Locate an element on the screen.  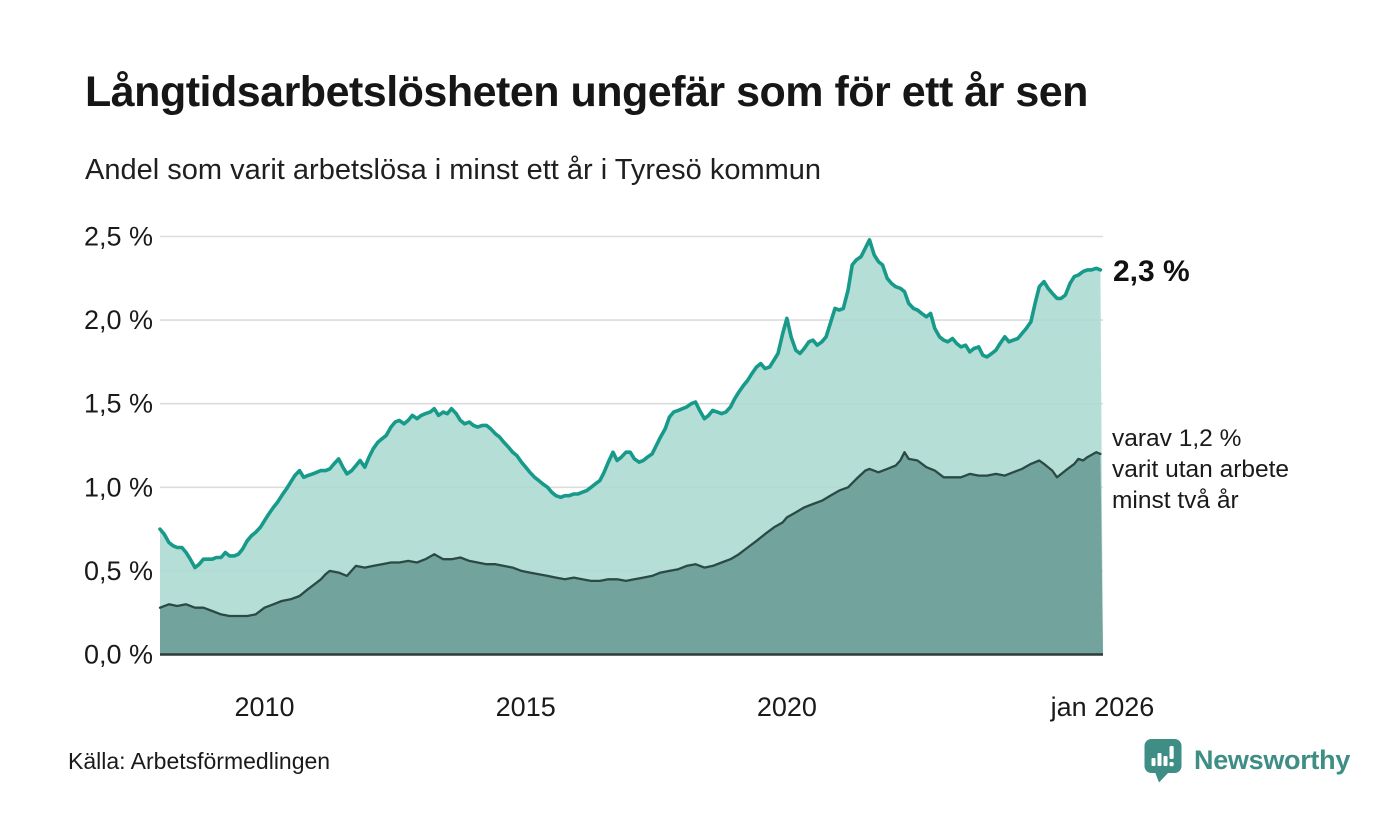
y-tick-label: 2,5 % is located at coordinates (118, 237).